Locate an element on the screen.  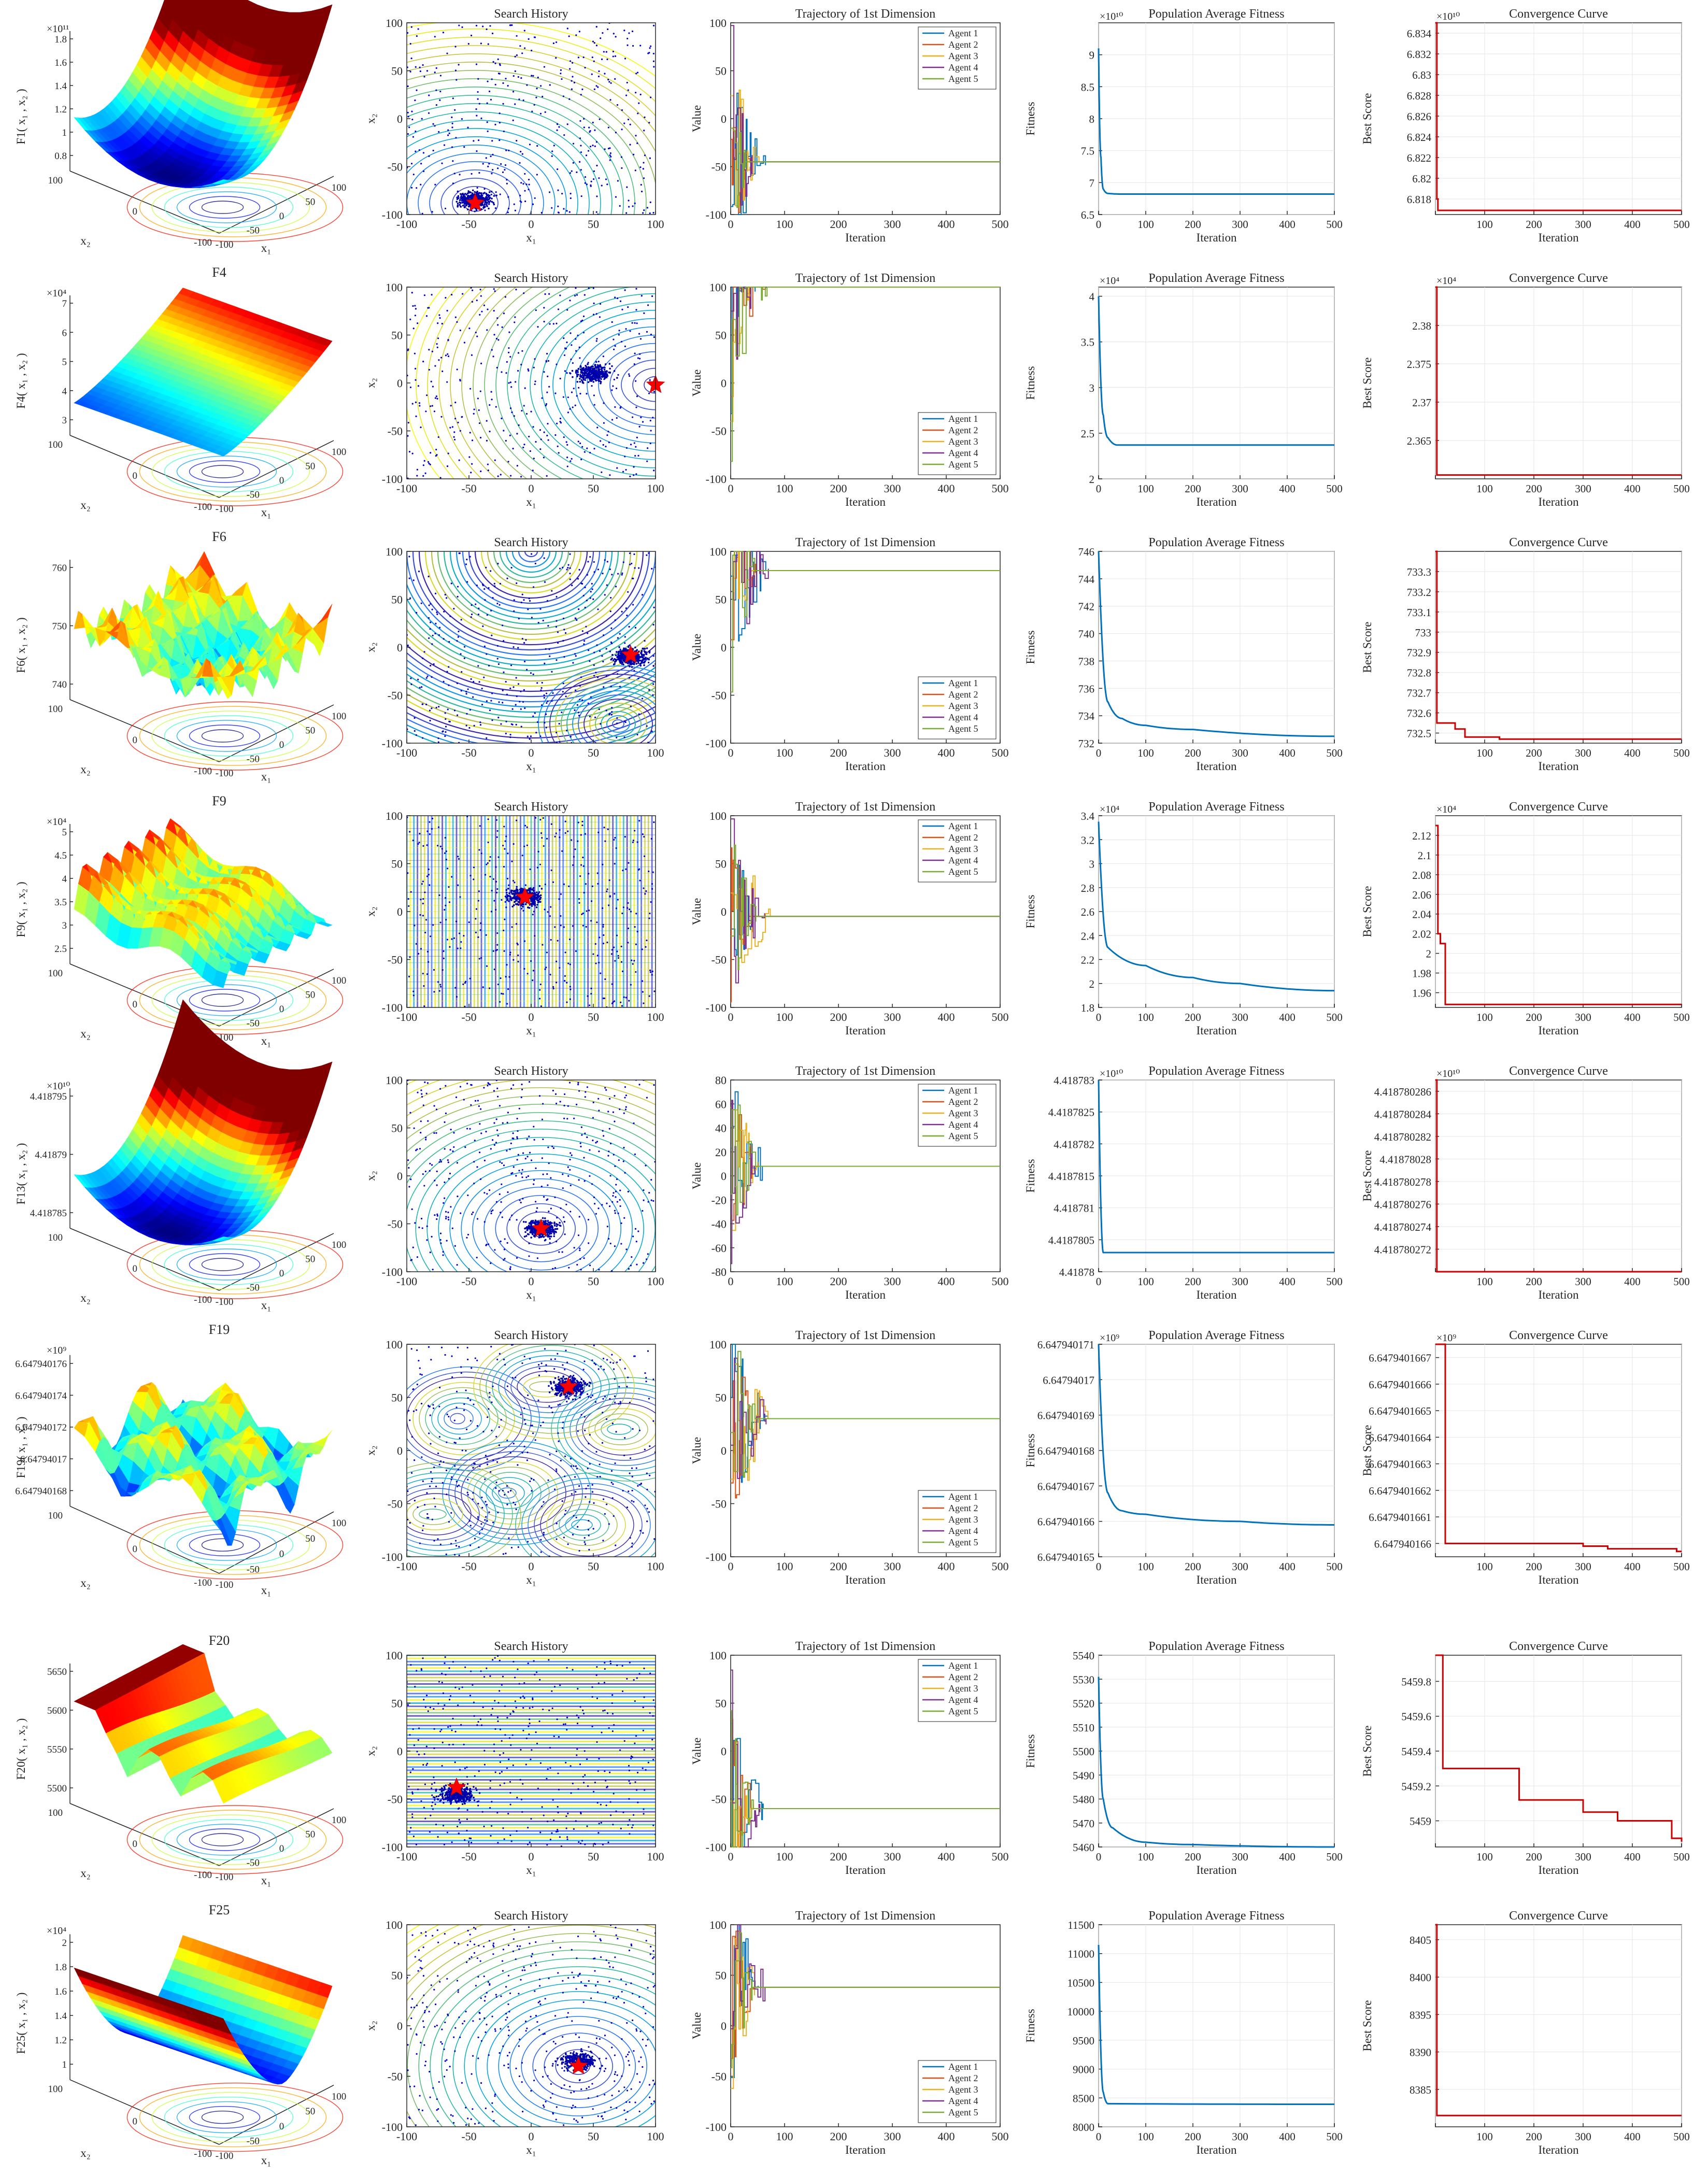
chart-title: F9 is located at coordinates (219, 800).